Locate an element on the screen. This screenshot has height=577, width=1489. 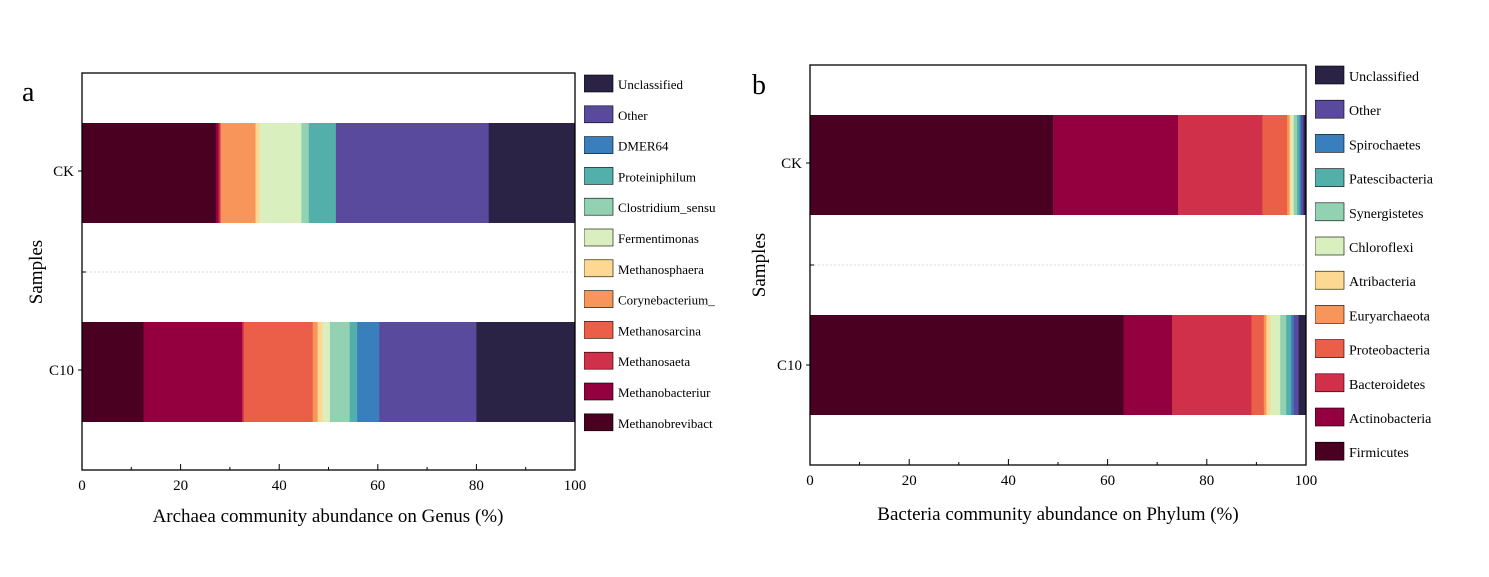
legend-label: Proteobacteria is located at coordinates (1390, 351).